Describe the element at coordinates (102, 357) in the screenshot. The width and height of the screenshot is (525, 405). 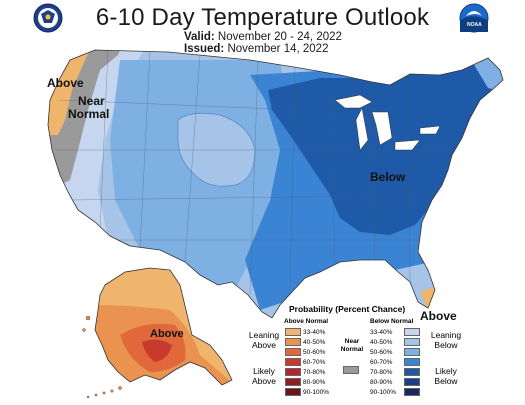
I see `aleutian-islands` at that location.